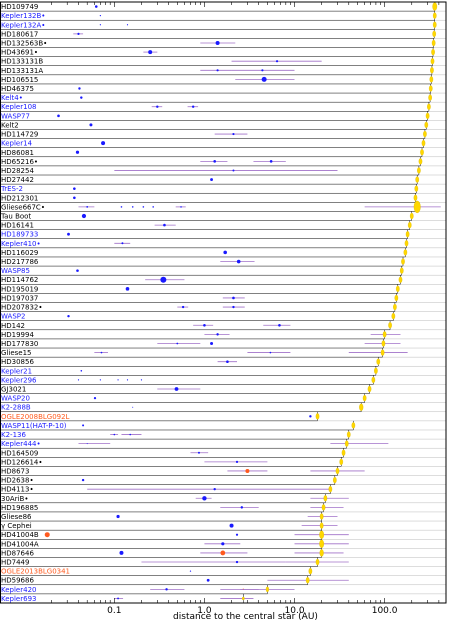  Describe the element at coordinates (22, 308) in the screenshot. I see `star-label: HD207832•` at that location.